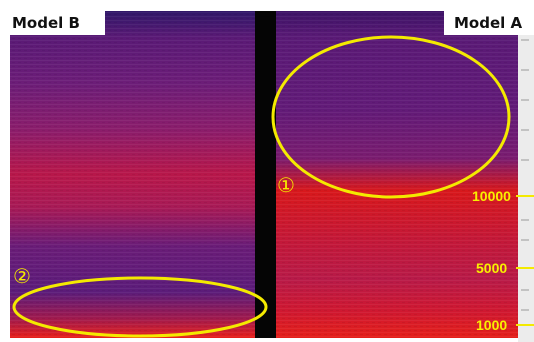 The width and height of the screenshot is (534, 342). I want to click on region-marker-1: ①, so click(286, 185).